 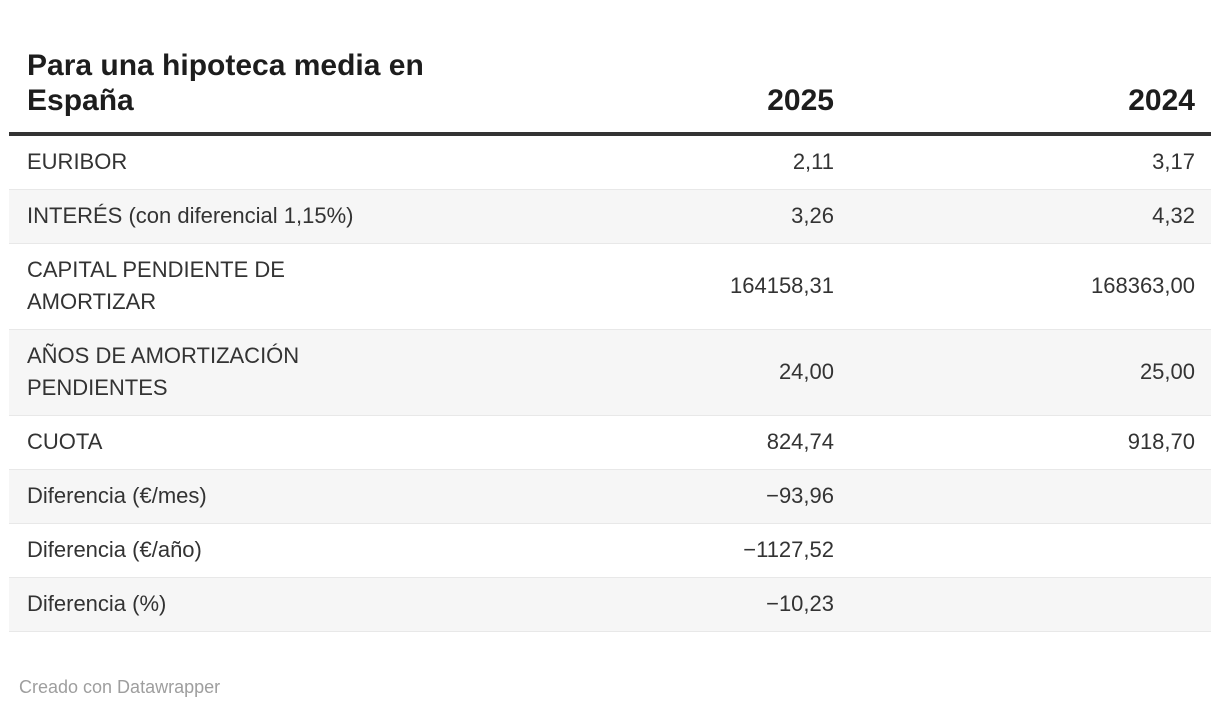 I want to click on value-cell-2024: 4,32, so click(x=1173, y=215).